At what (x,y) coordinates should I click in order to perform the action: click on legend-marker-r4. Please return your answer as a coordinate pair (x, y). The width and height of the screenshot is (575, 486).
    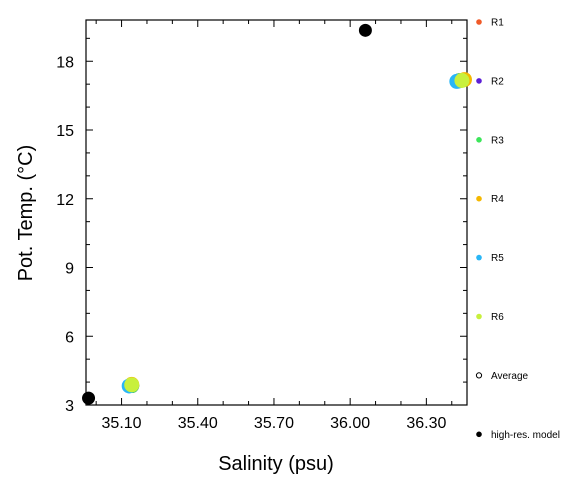
    Looking at the image, I should click on (479, 198).